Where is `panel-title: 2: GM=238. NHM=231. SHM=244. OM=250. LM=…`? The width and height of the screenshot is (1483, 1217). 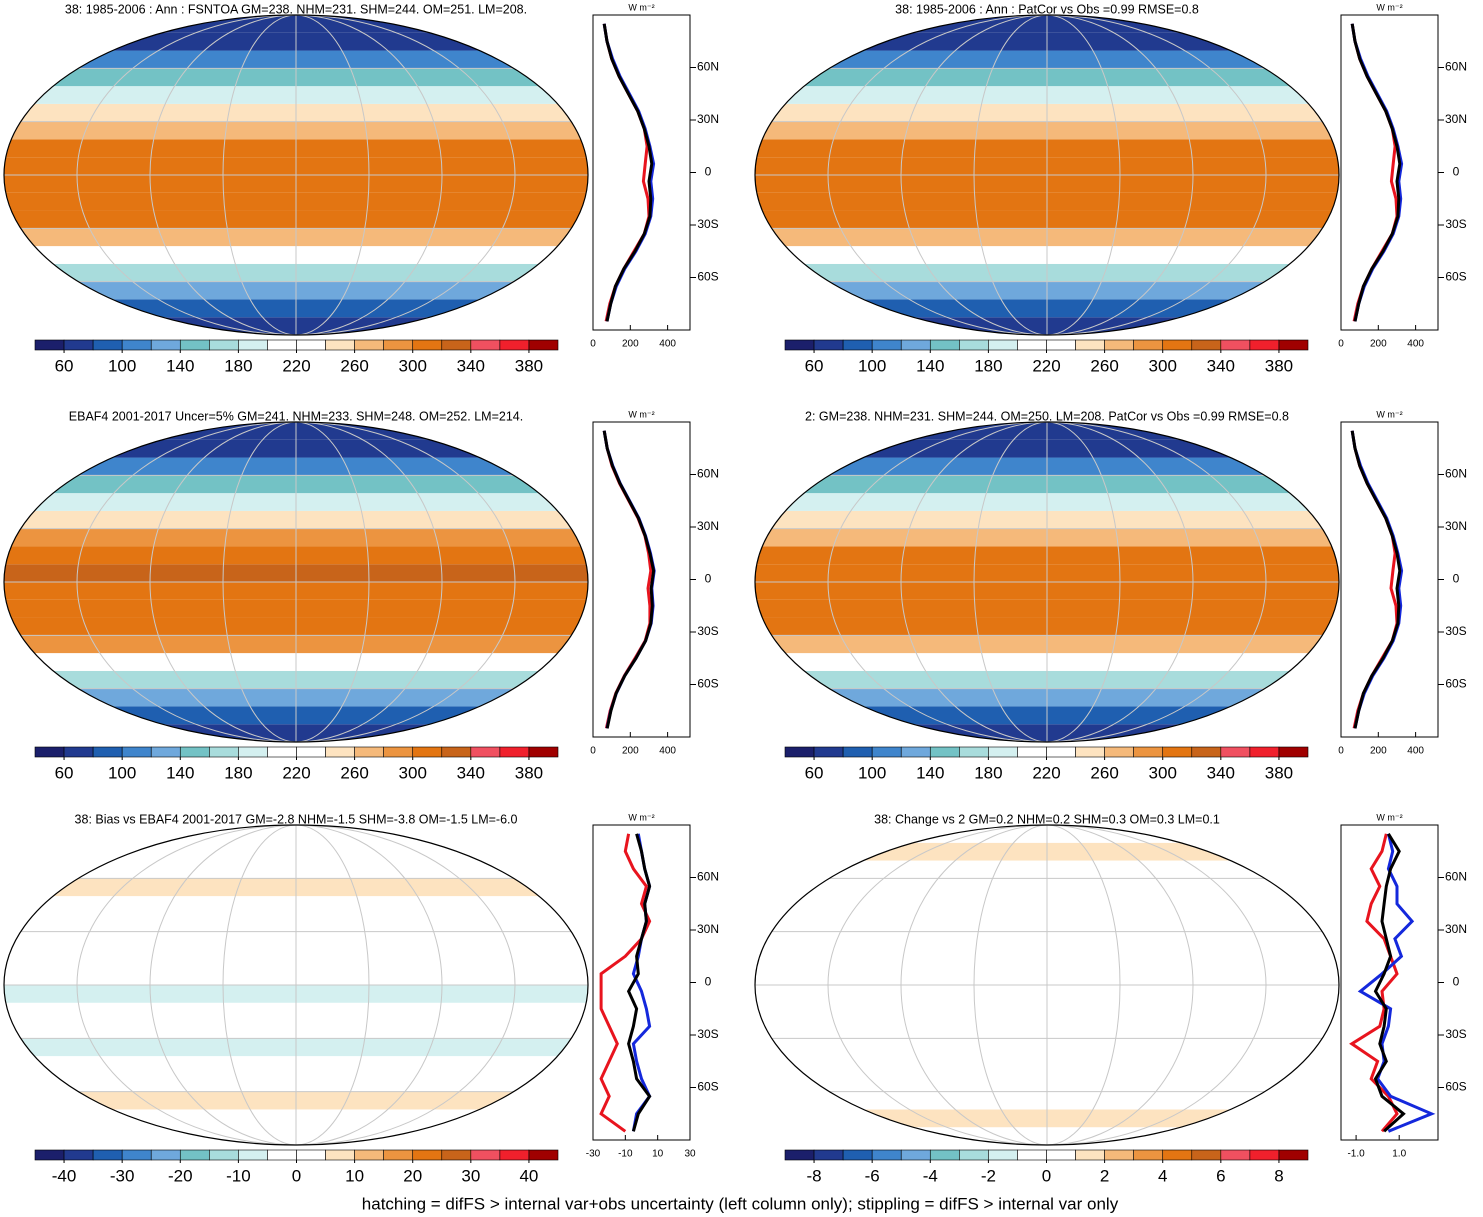 panel-title: 2: GM=238. NHM=231. SHM=244. OM=250. LM=… is located at coordinates (1047, 416).